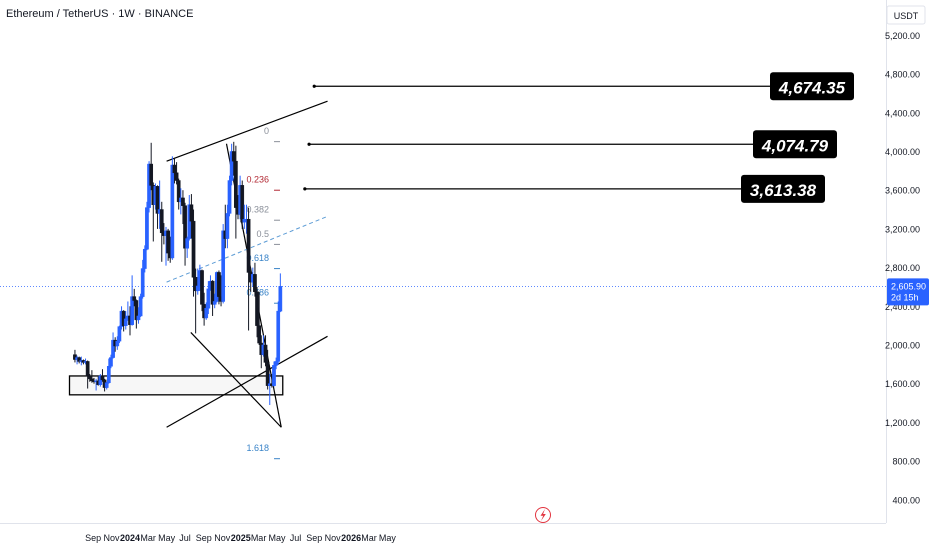 The height and width of the screenshot is (555, 932). What do you see at coordinates (130, 538) in the screenshot?
I see `time-tick-label: 2024` at bounding box center [130, 538].